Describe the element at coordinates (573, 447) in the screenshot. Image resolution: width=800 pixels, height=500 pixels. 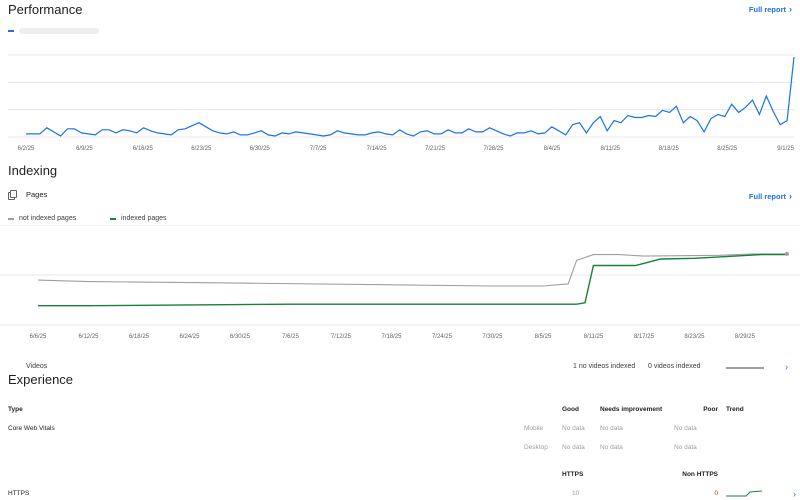
I see `desktop-good: No data` at that location.